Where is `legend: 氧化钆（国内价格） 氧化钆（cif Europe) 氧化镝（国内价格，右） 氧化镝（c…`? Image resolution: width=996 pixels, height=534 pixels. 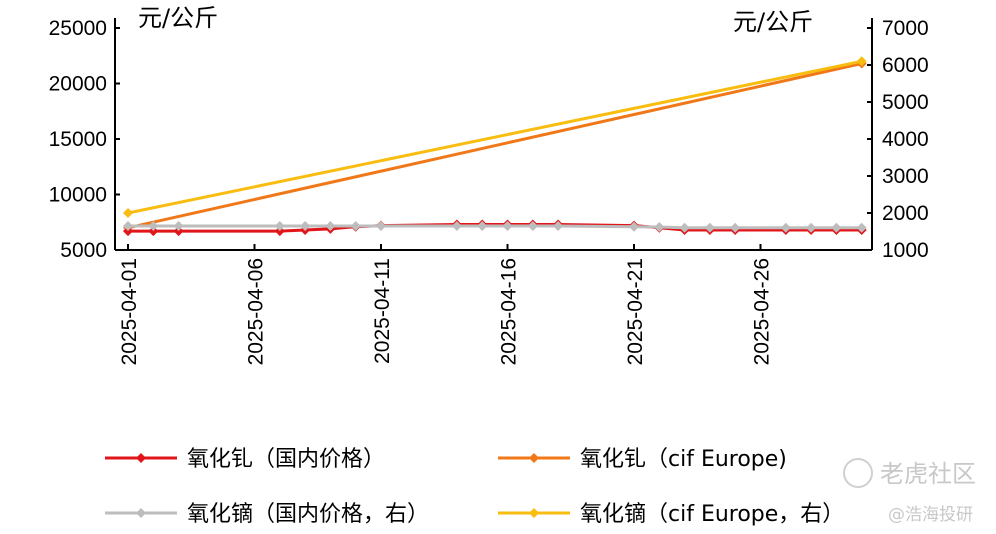 legend: 氧化钆（国内价格） 氧化钆（cif Europe) 氧化镝（国内价格，右） 氧化镝（c… is located at coordinates (474, 487).